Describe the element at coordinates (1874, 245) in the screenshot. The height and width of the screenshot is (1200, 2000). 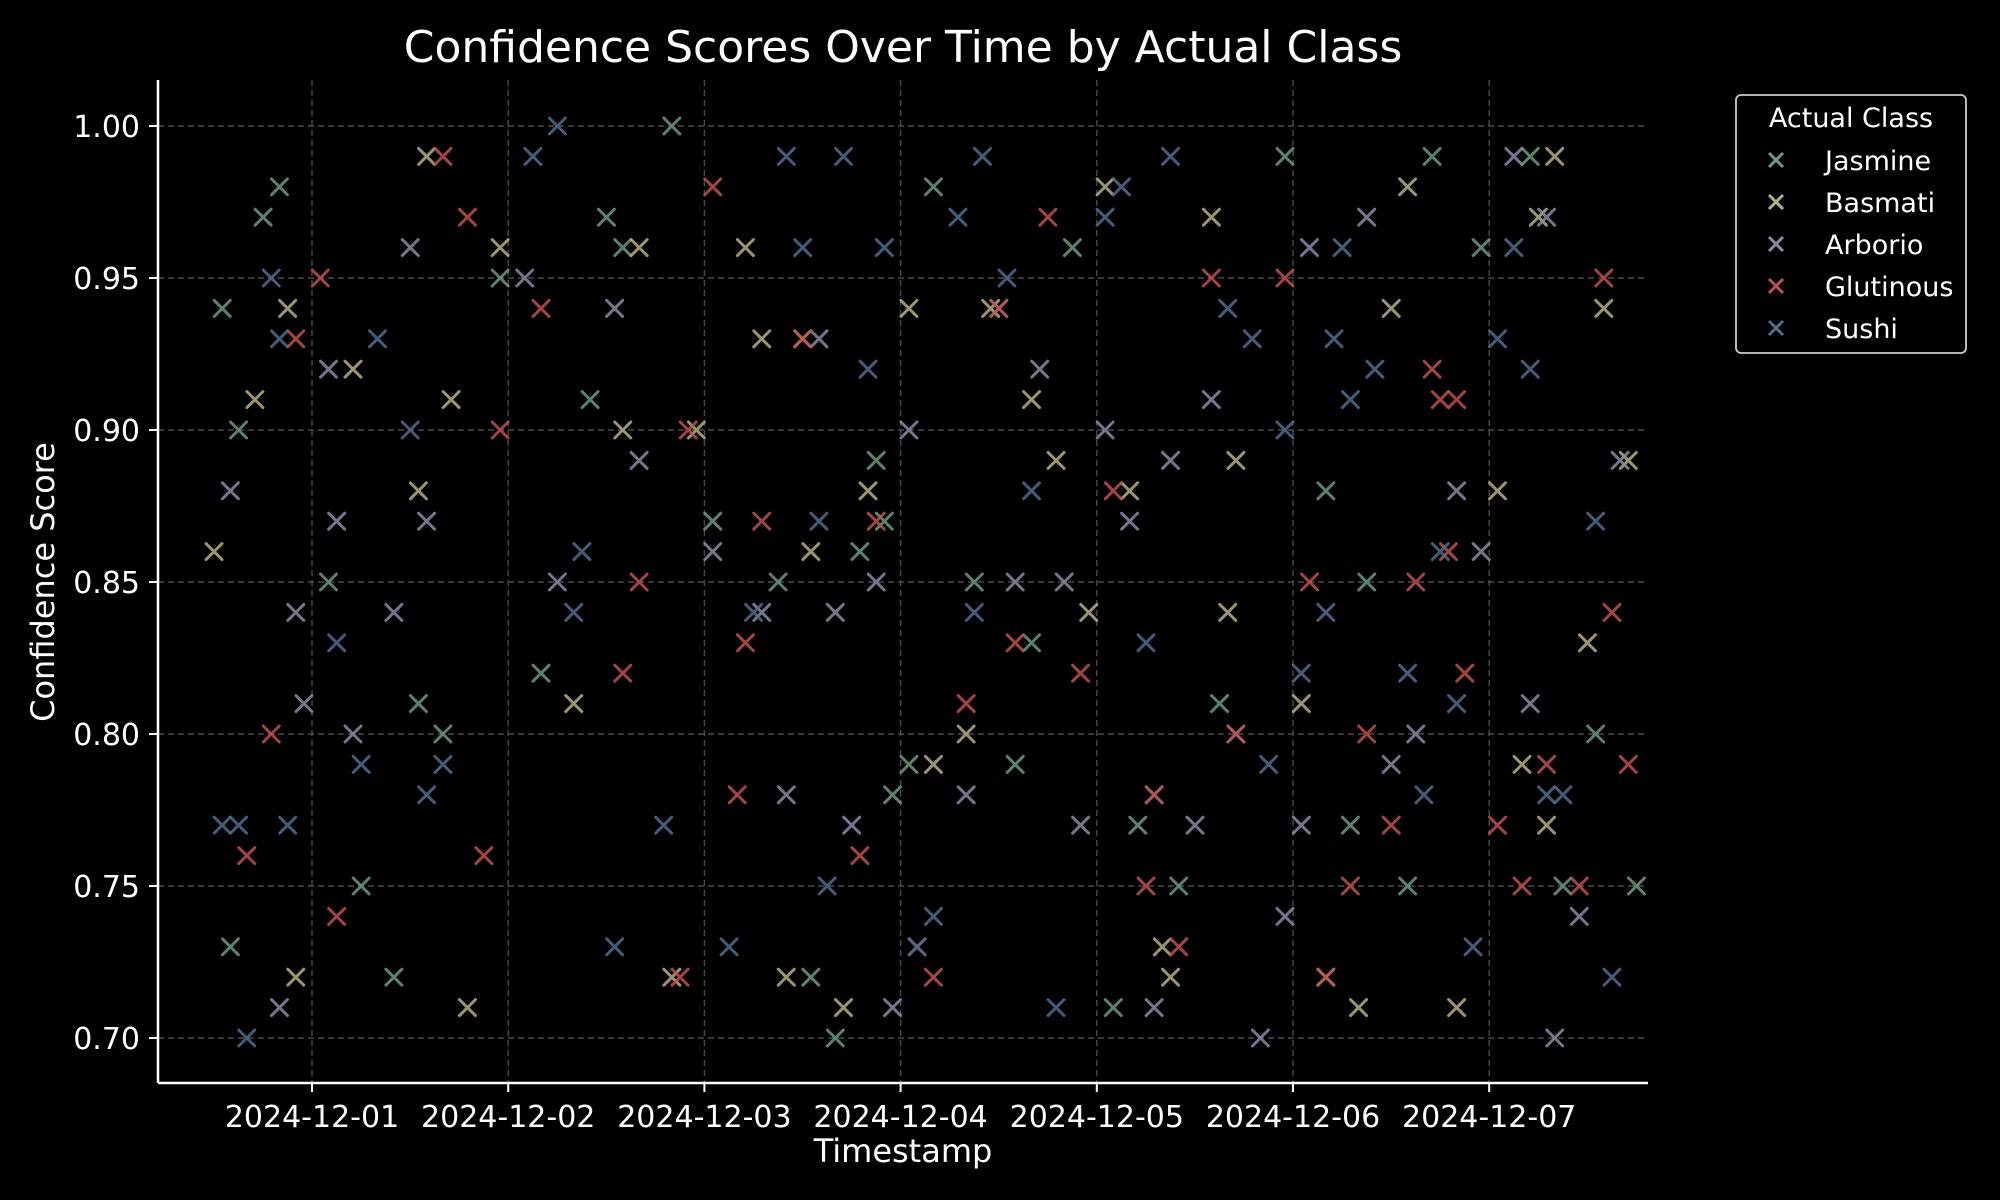
I see `legend-label-arborio: Arborio` at that location.